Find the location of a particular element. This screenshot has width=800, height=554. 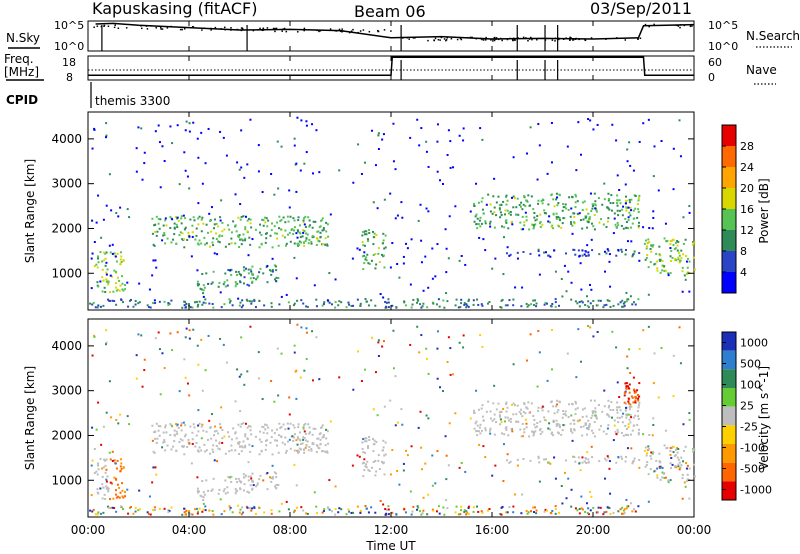

velocity-flow-cell is located at coordinates (624, 402).